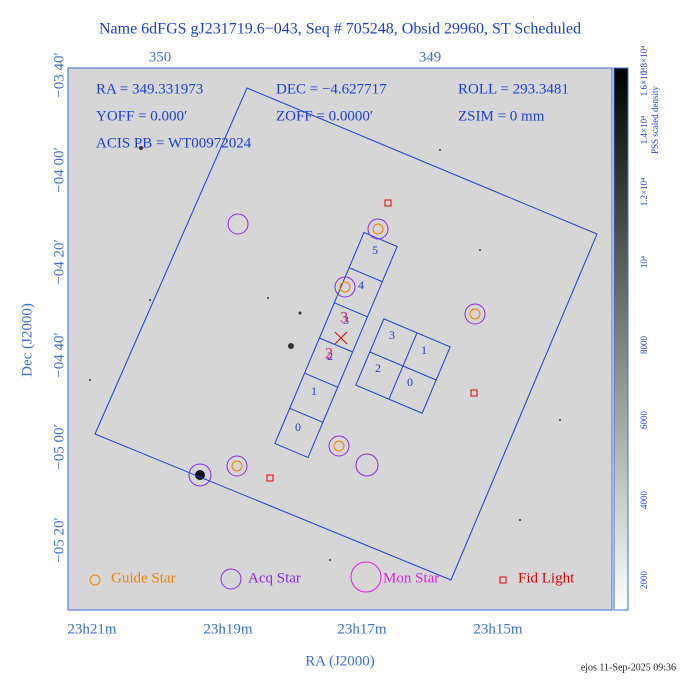 The image size is (680, 680). What do you see at coordinates (274, 578) in the screenshot?
I see `legend-label: Acq Star` at bounding box center [274, 578].